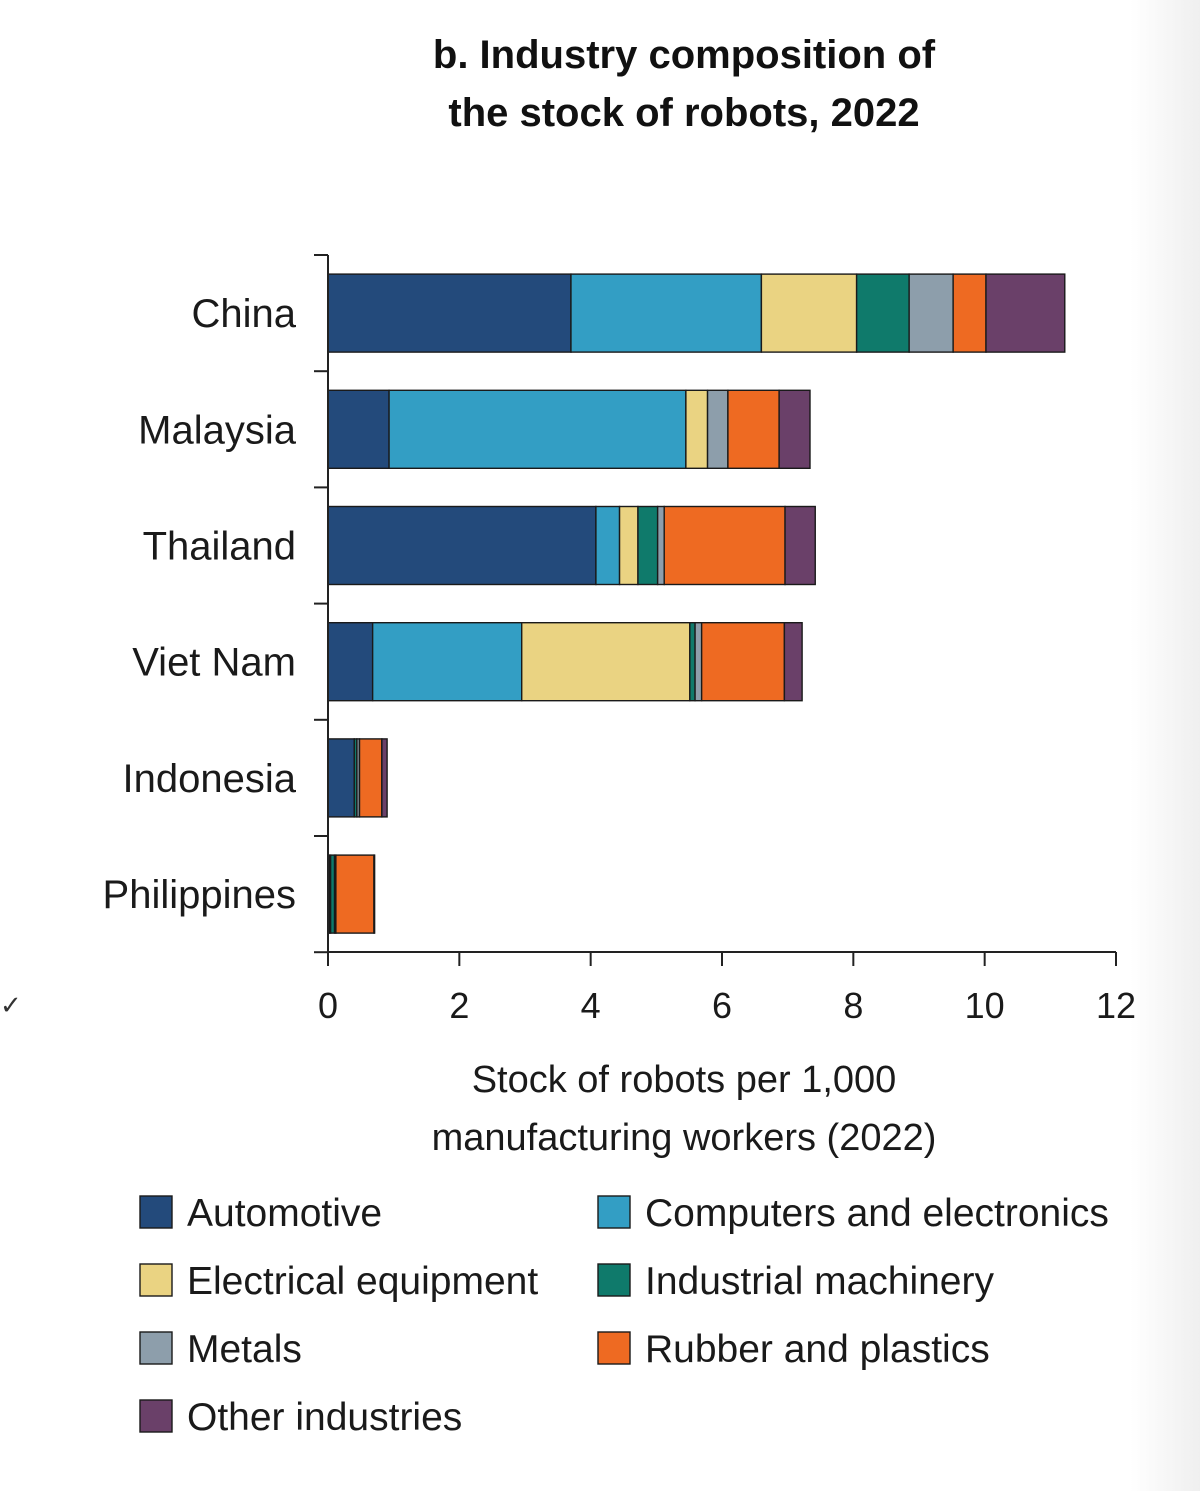 The width and height of the screenshot is (1200, 1491). Describe the element at coordinates (1025, 313) in the screenshot. I see `bar-segment-china-other-industries` at that location.